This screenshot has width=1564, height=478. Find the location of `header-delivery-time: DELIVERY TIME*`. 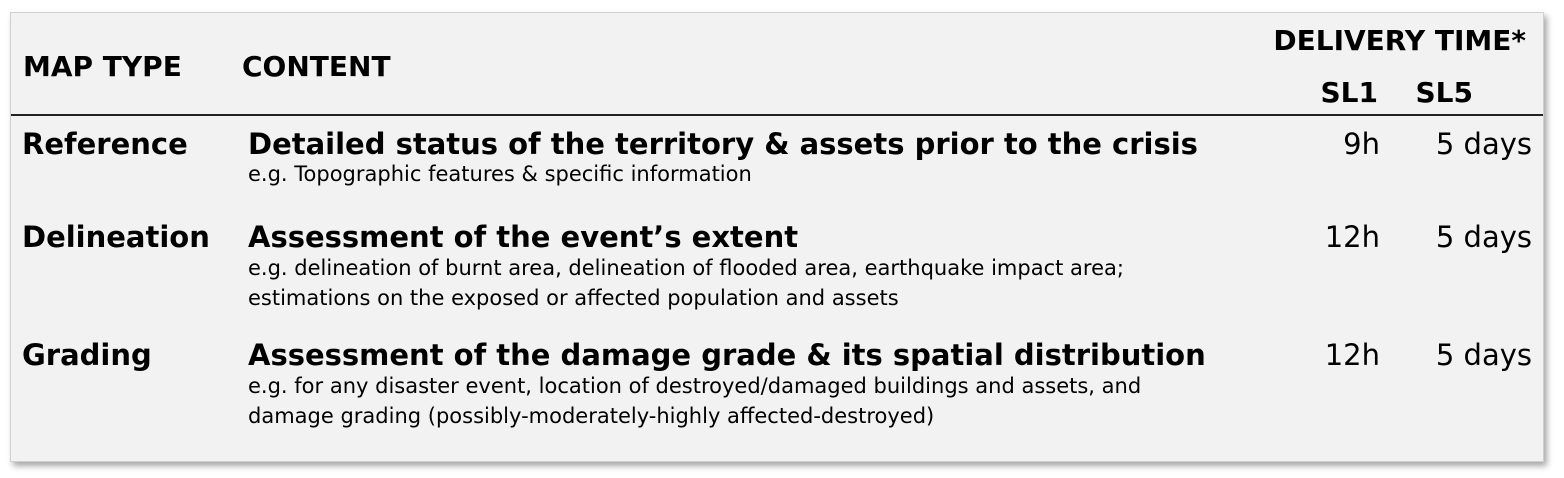

header-delivery-time: DELIVERY TIME* is located at coordinates (1399, 40).